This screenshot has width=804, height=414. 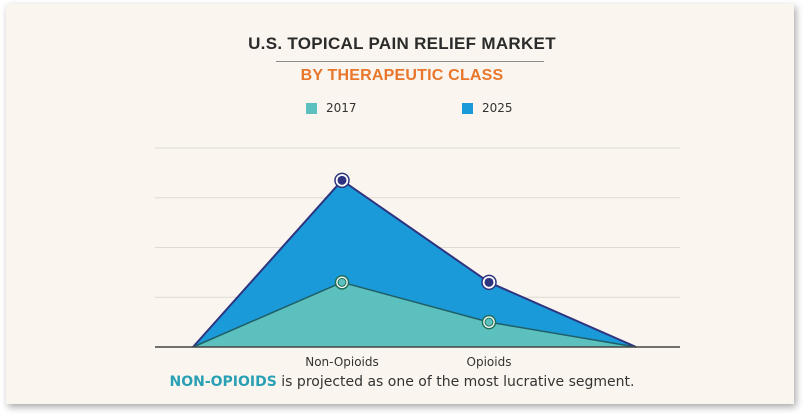 I want to click on legend-swatch-2017, so click(x=311, y=108).